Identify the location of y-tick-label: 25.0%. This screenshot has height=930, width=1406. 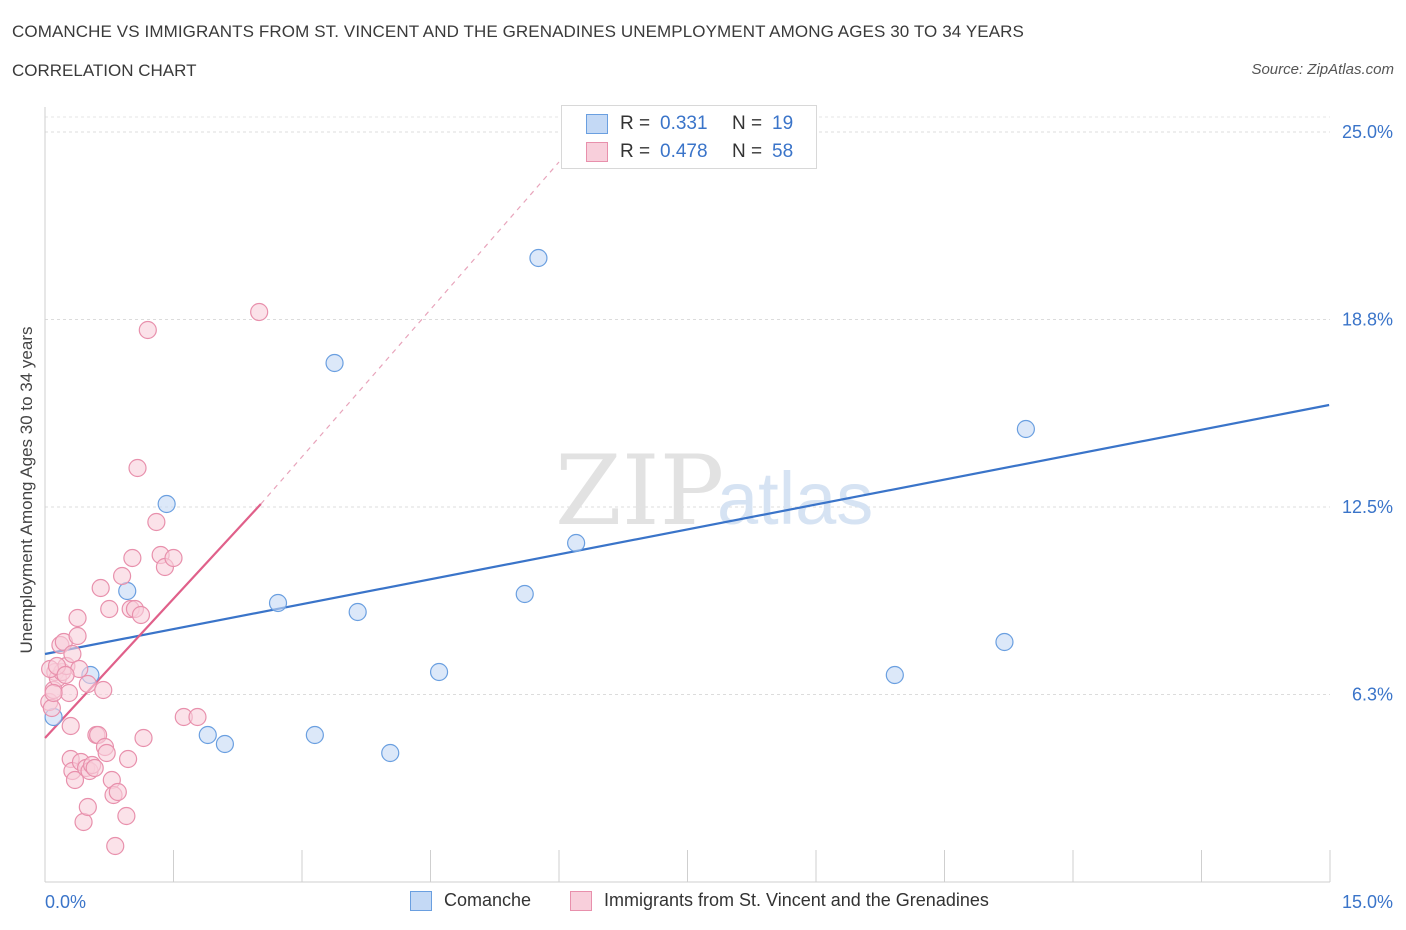
(1367, 132).